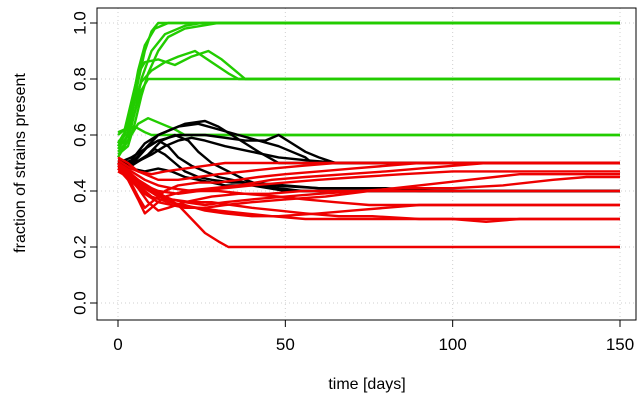 Image resolution: width=637 pixels, height=406 pixels. What do you see at coordinates (285, 344) in the screenshot?
I see `x-tick-label: 50` at bounding box center [285, 344].